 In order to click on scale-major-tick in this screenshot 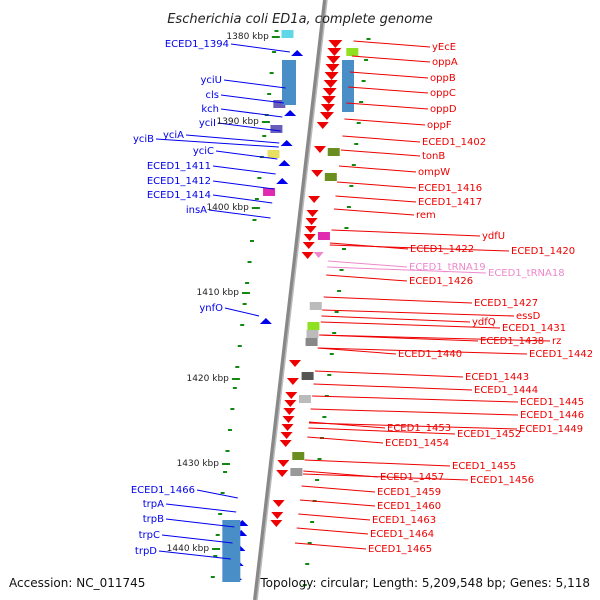, I will do `click(225, 464)`.